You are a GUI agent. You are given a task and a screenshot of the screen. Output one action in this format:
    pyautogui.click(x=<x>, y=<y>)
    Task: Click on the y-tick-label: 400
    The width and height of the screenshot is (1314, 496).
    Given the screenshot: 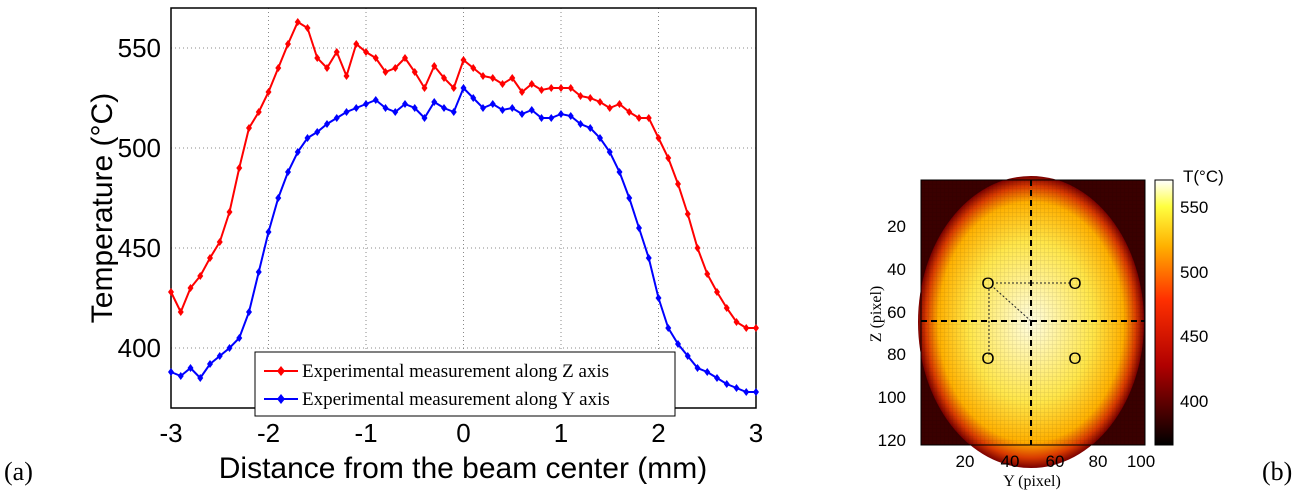 What is the action you would take?
    pyautogui.click(x=139, y=348)
    